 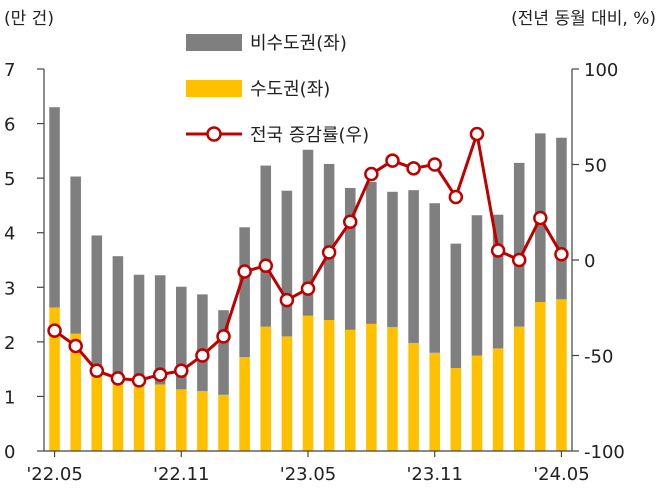 I want to click on bar-noncapital-23.06, so click(x=329, y=242).